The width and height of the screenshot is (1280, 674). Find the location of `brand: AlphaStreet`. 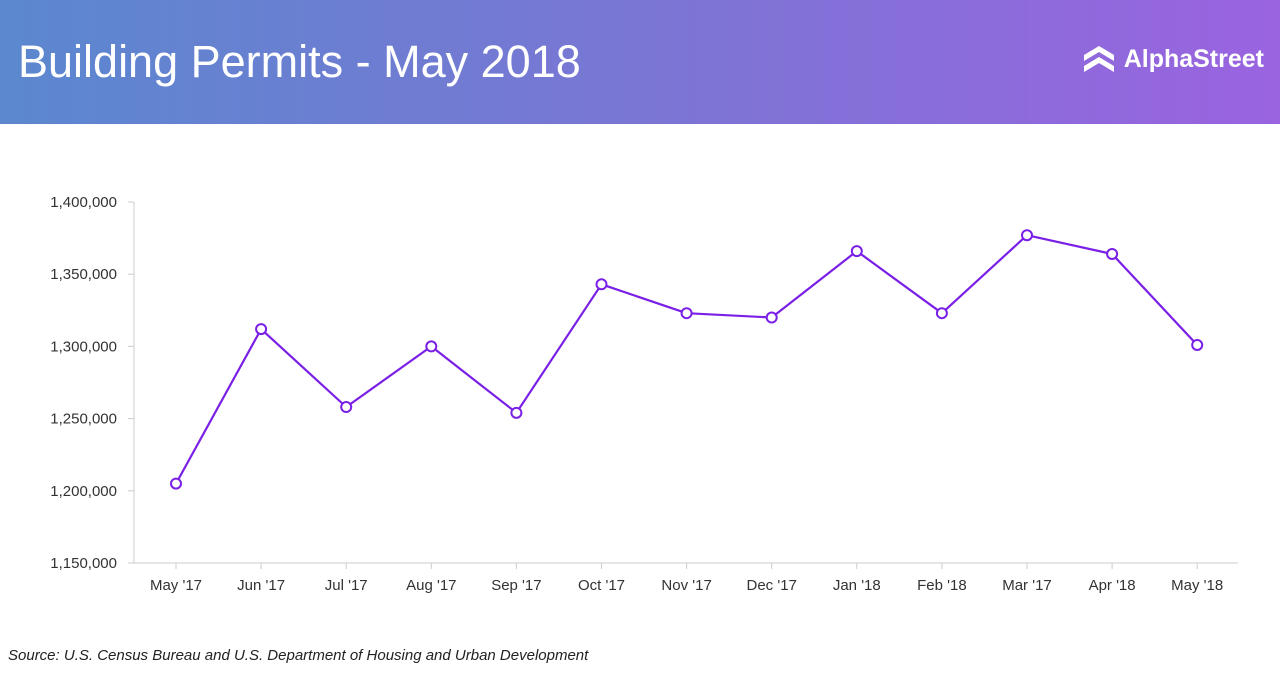

brand: AlphaStreet is located at coordinates (1173, 59).